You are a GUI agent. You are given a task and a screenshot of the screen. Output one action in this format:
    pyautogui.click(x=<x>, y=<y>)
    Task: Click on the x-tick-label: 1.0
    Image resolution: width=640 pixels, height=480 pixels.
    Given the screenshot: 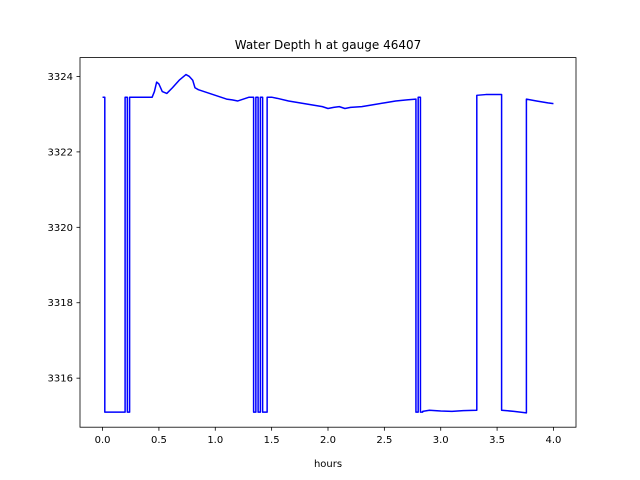 What is the action you would take?
    pyautogui.click(x=215, y=440)
    